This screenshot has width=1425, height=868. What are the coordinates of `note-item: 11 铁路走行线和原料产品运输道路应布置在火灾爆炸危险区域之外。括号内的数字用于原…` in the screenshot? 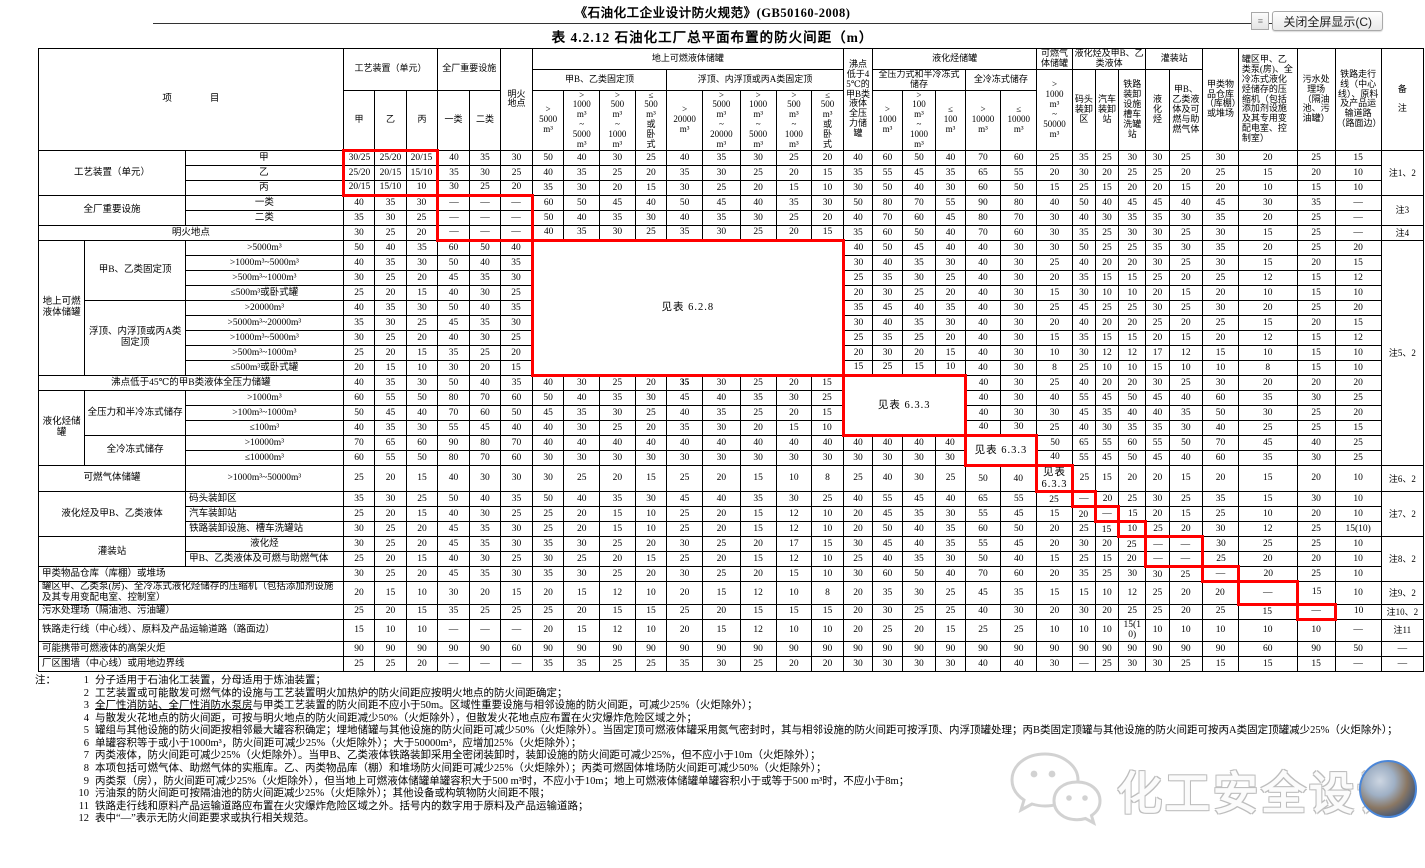 It's located at (747, 807).